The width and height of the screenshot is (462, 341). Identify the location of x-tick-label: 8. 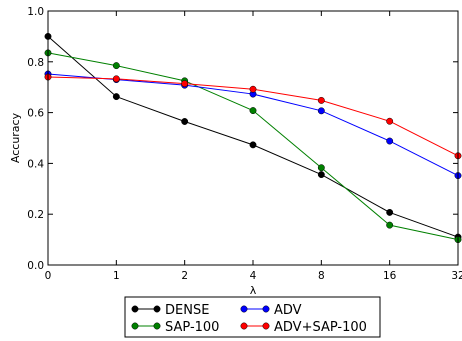
(321, 276).